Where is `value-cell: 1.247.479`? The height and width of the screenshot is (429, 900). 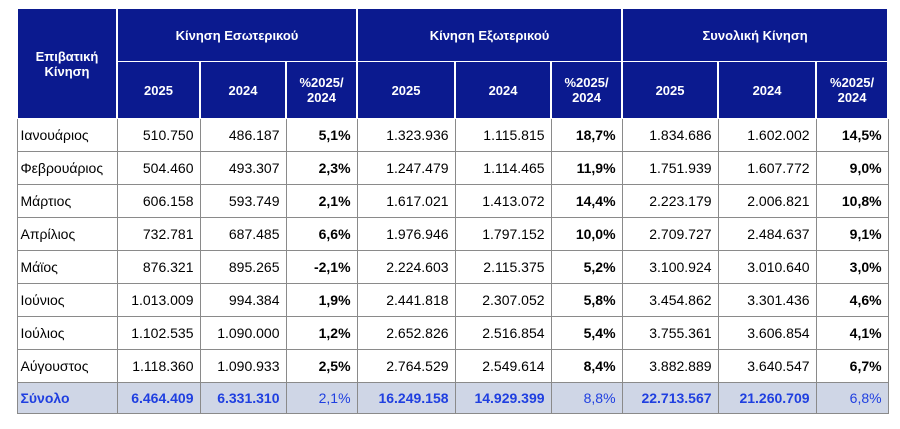
value-cell: 1.247.479 is located at coordinates (406, 168).